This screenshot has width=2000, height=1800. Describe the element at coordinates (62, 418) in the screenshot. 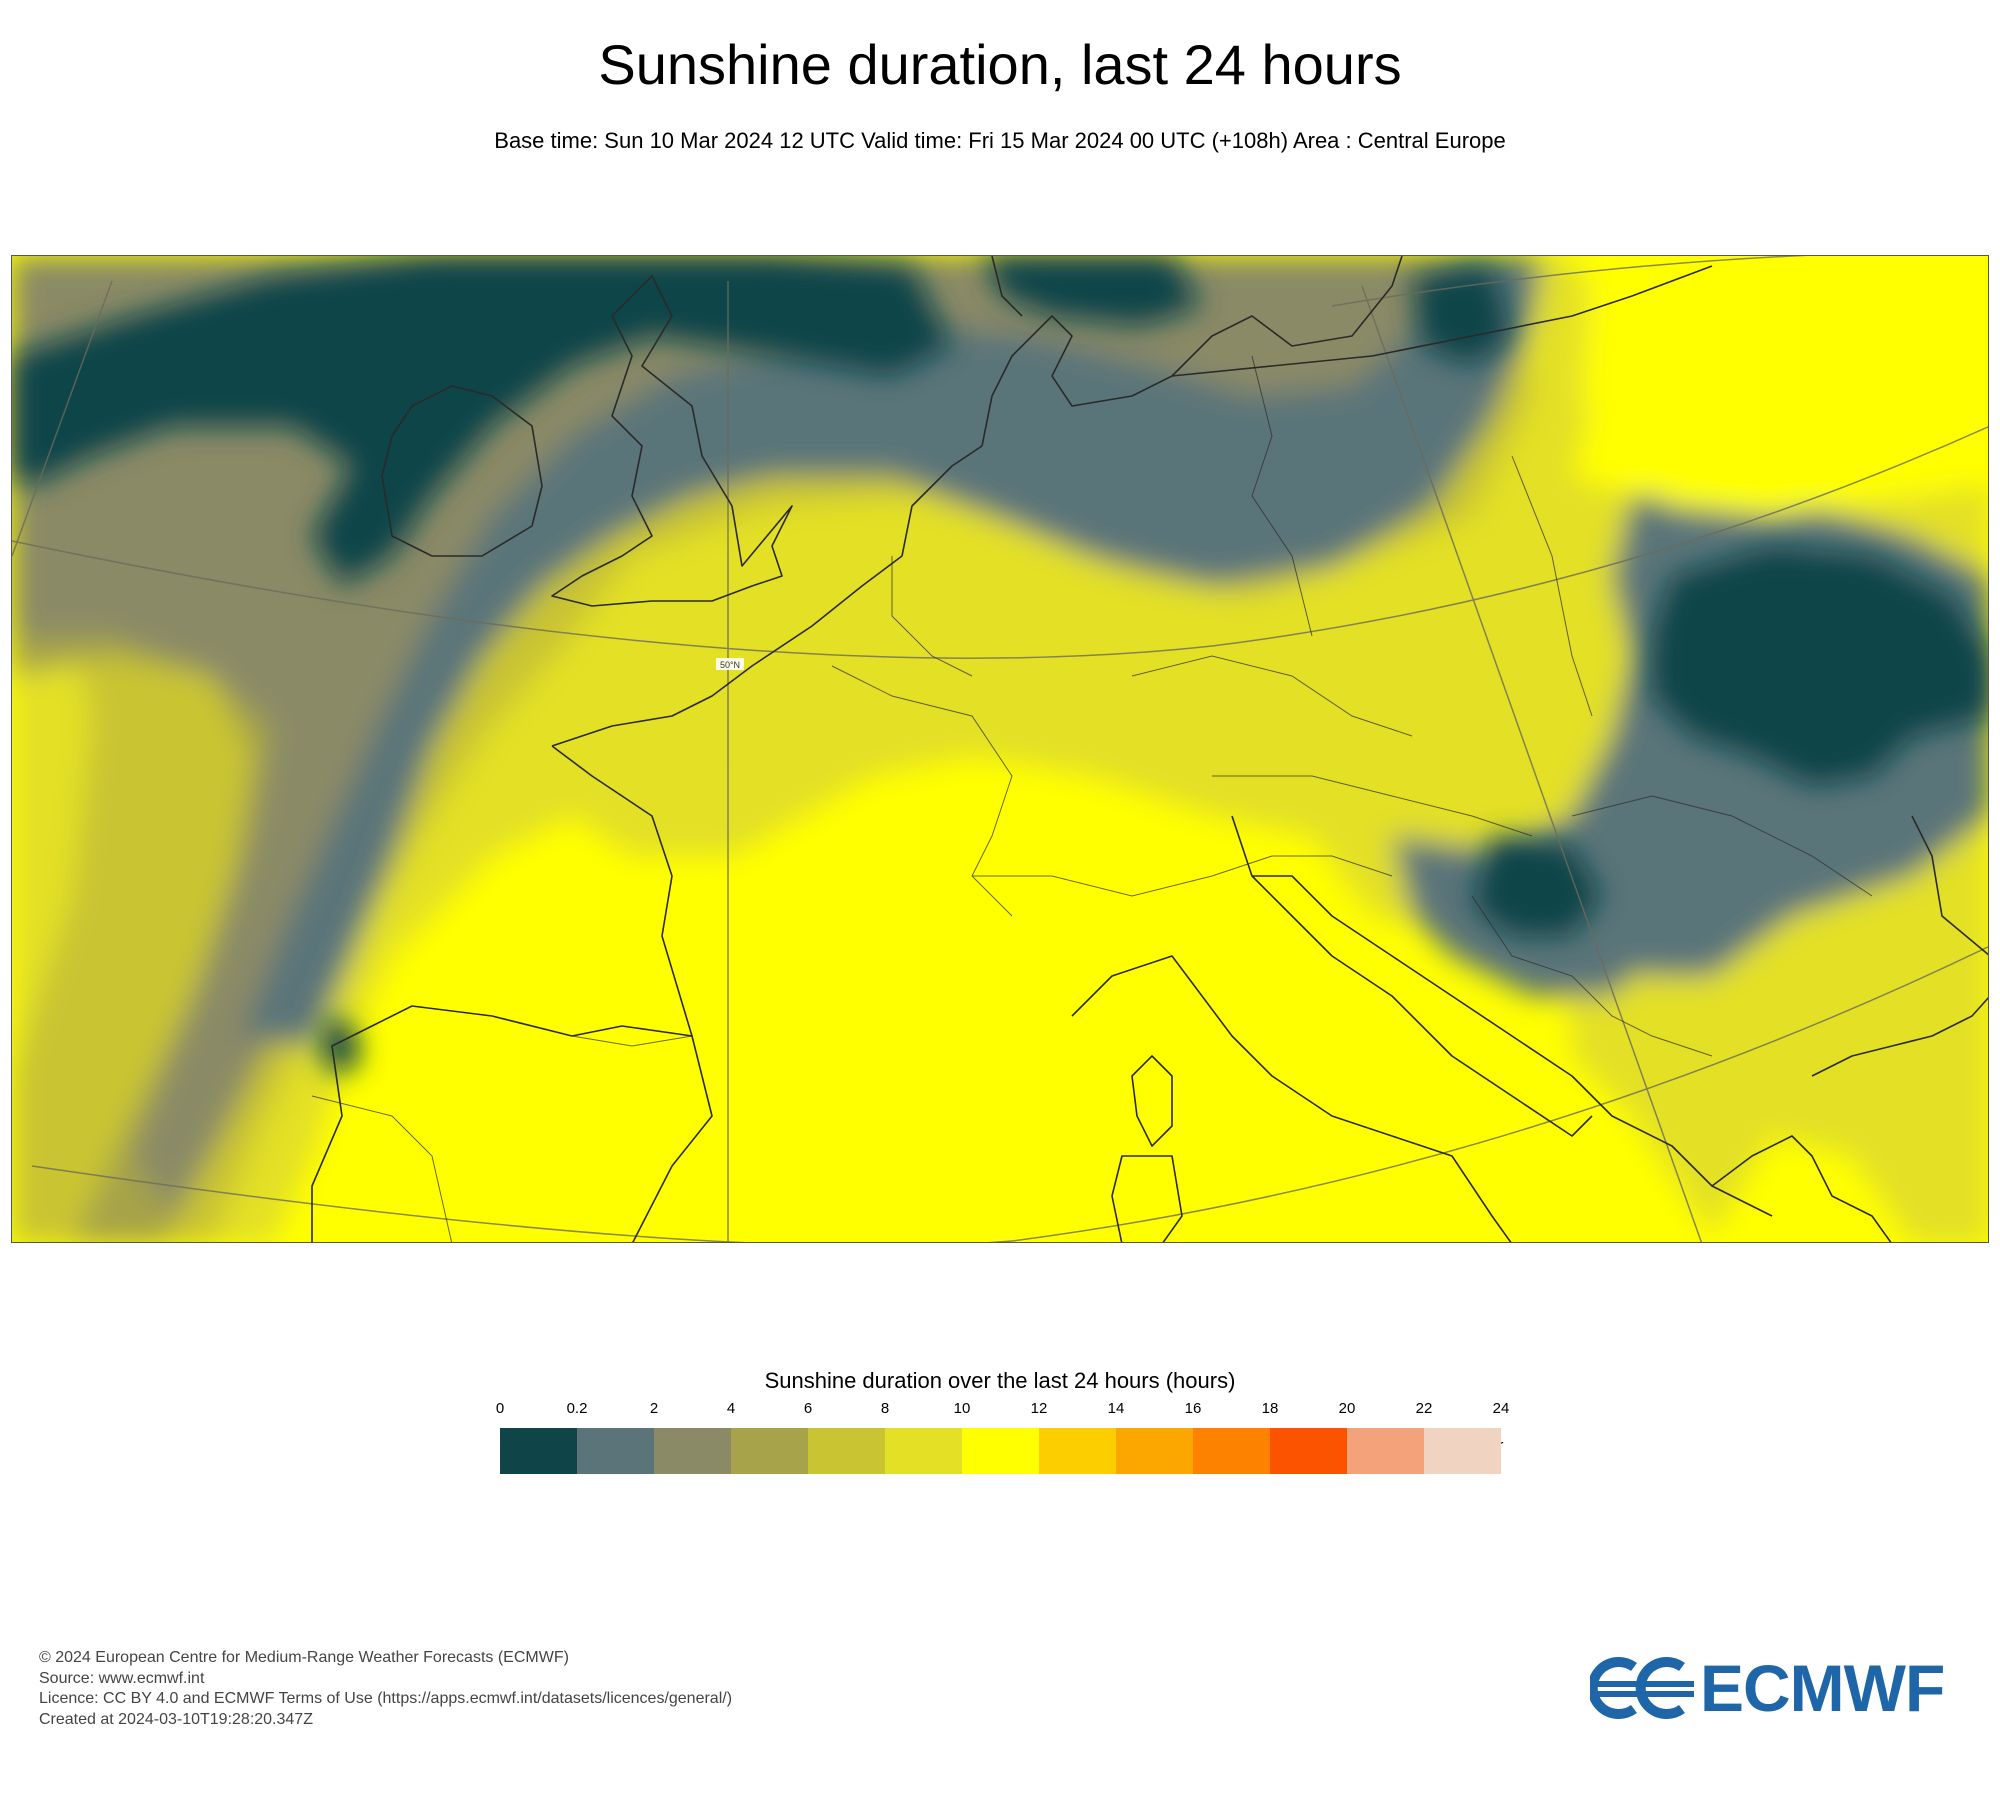

I see `graticule-west` at that location.